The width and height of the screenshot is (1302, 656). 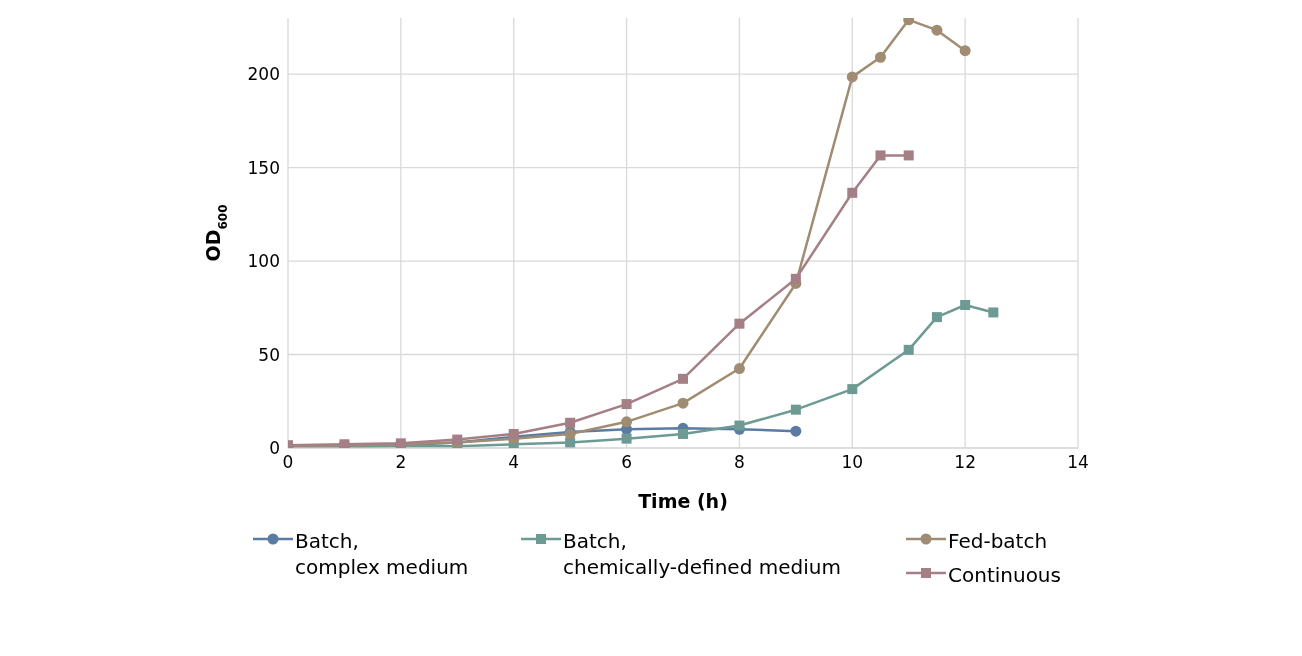 I want to click on x-tick-label: 12, so click(x=965, y=462).